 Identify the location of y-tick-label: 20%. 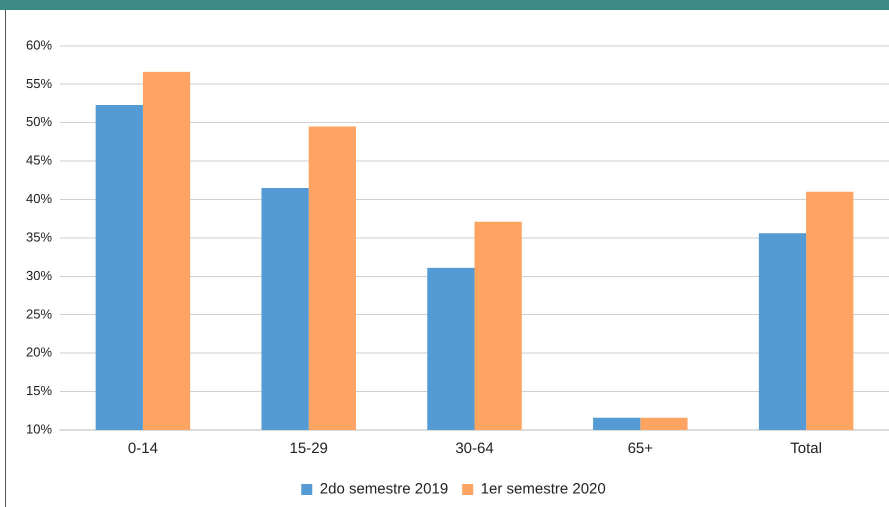
(39, 352).